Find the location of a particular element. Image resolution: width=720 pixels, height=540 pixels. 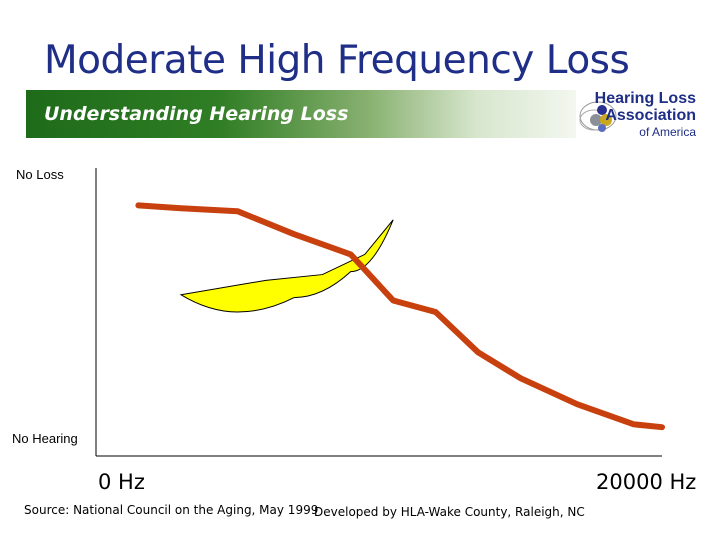

y-tick-bottom: No Hearing is located at coordinates (45, 438).